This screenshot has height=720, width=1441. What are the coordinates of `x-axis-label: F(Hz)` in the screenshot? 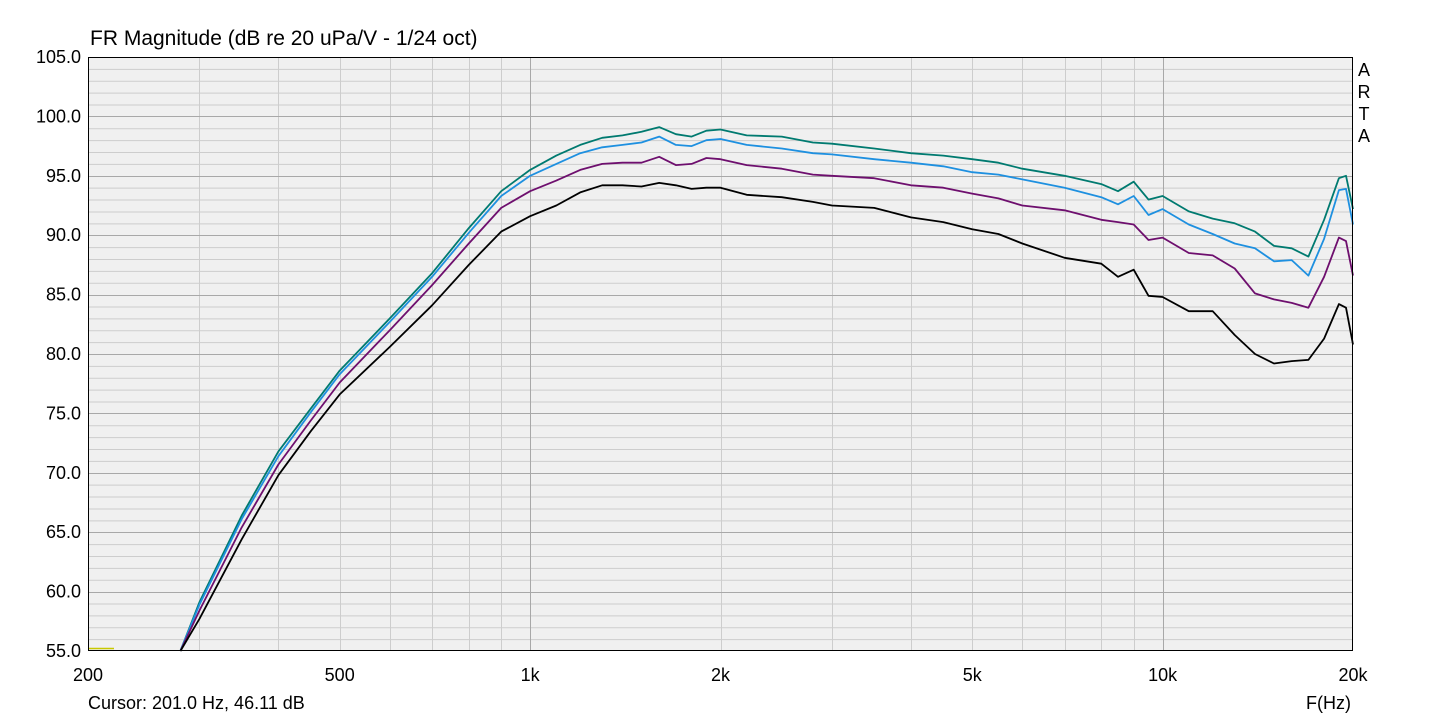 It's located at (1328, 703).